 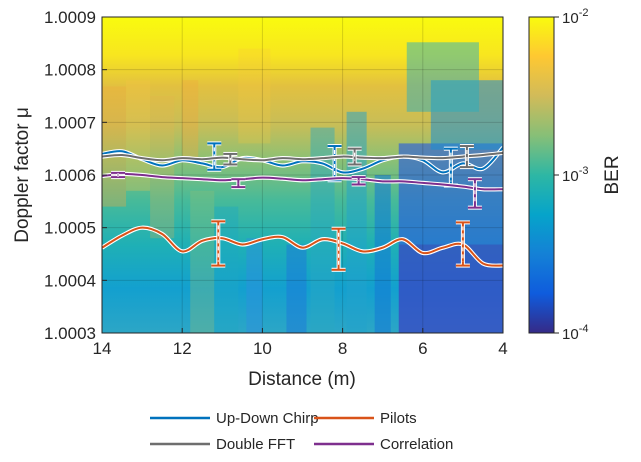 What do you see at coordinates (22, 175) in the screenshot?
I see `y-axis-label: Doppler factor μ` at bounding box center [22, 175].